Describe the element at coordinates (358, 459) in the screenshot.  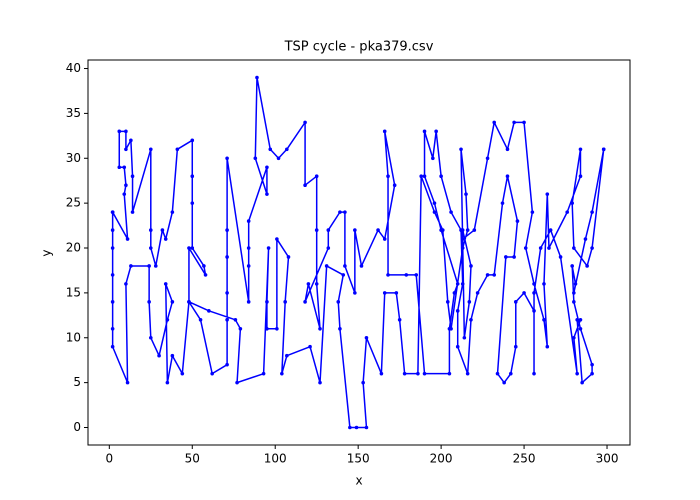
I see `x-tick-label: 150` at that location.